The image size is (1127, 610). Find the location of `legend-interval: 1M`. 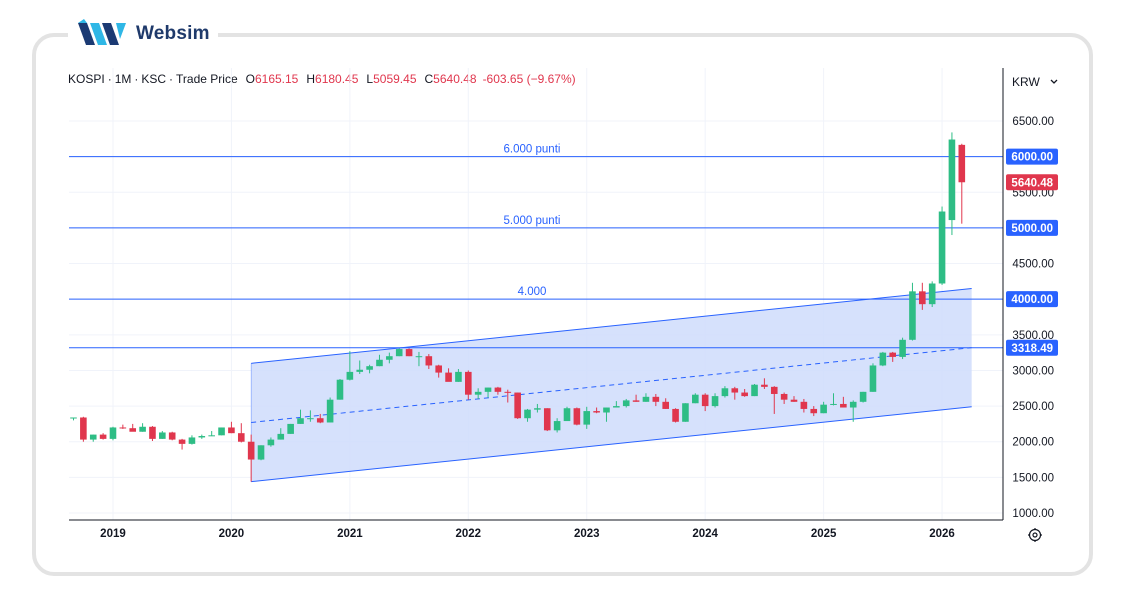

legend-interval: 1M is located at coordinates (123, 79).